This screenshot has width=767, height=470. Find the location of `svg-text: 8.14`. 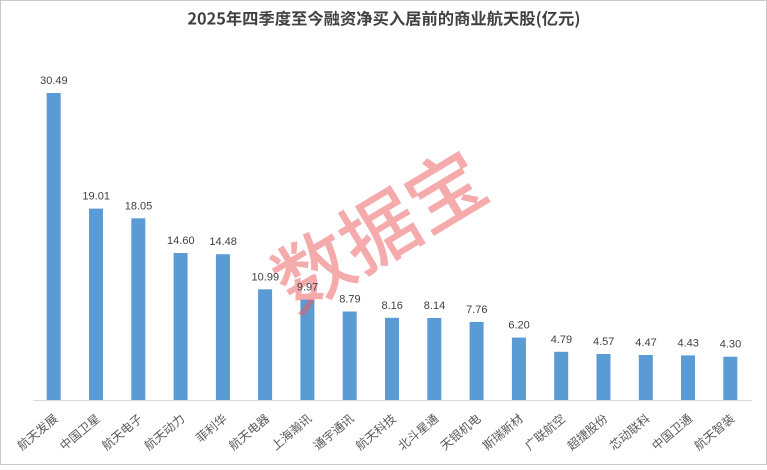

svg-text: 8.14 is located at coordinates (434, 306).